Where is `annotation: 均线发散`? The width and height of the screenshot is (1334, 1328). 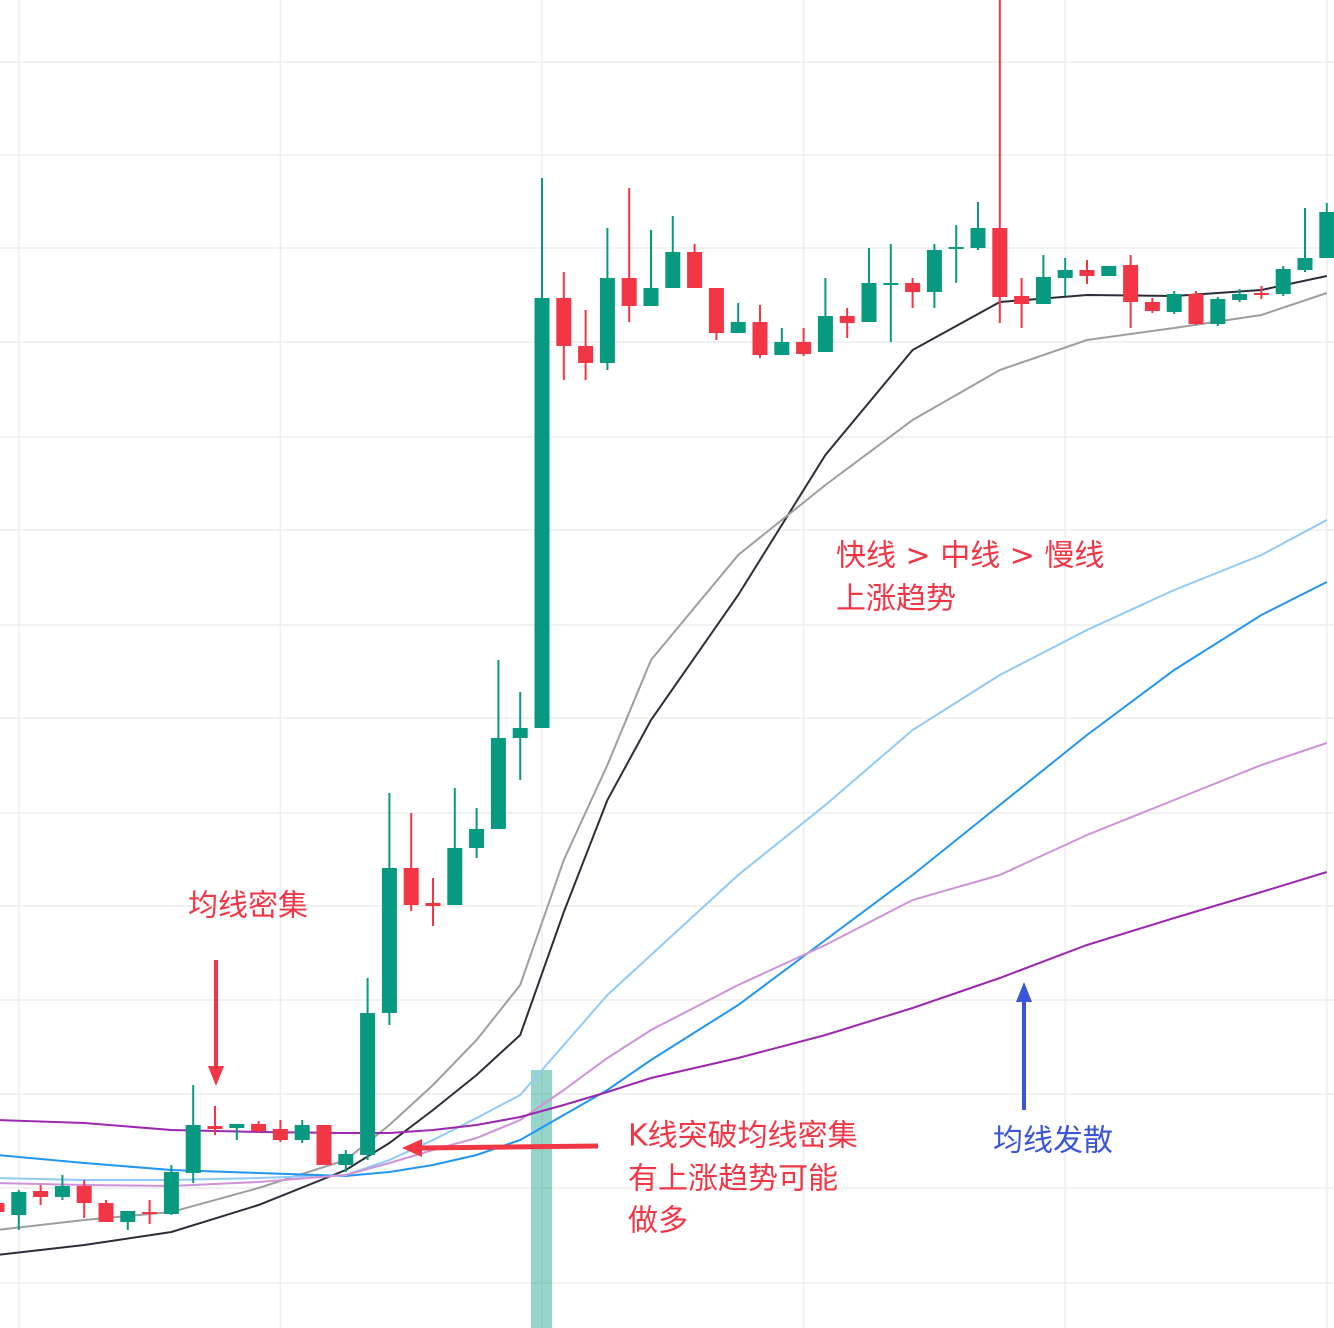
annotation: 均线发散 is located at coordinates (1053, 1141).